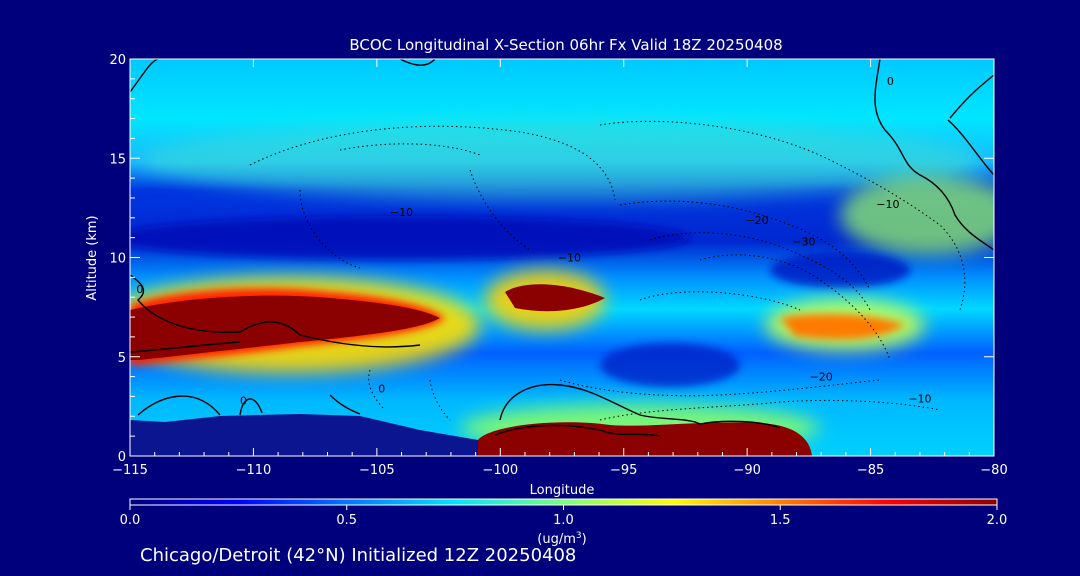 Image resolution: width=1080 pixels, height=576 pixels. Describe the element at coordinates (746, 470) in the screenshot. I see `x-tick-label-5: −90` at that location.